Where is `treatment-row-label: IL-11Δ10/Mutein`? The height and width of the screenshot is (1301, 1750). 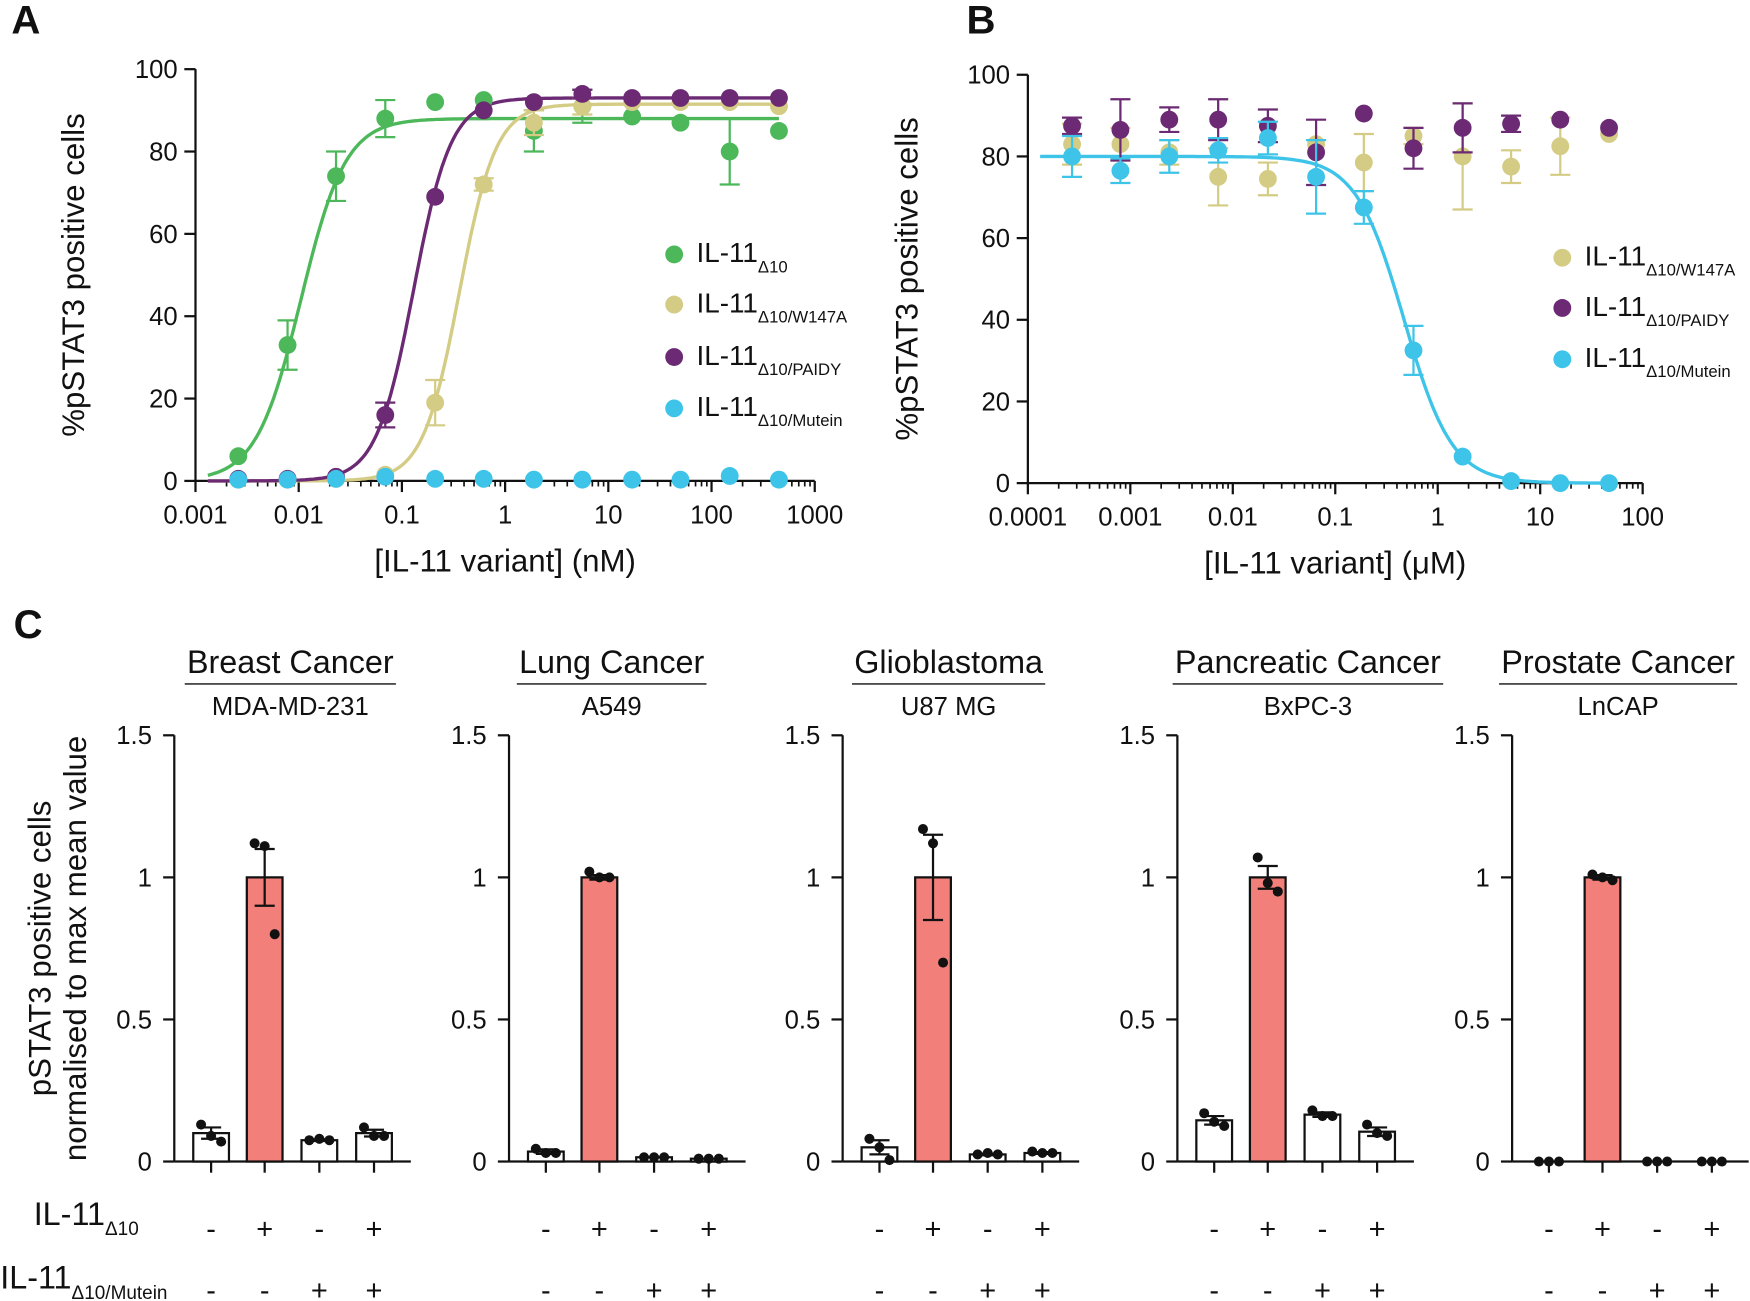
treatment-row-label: IL-11Δ10/Mutein is located at coordinates (83, 1280).